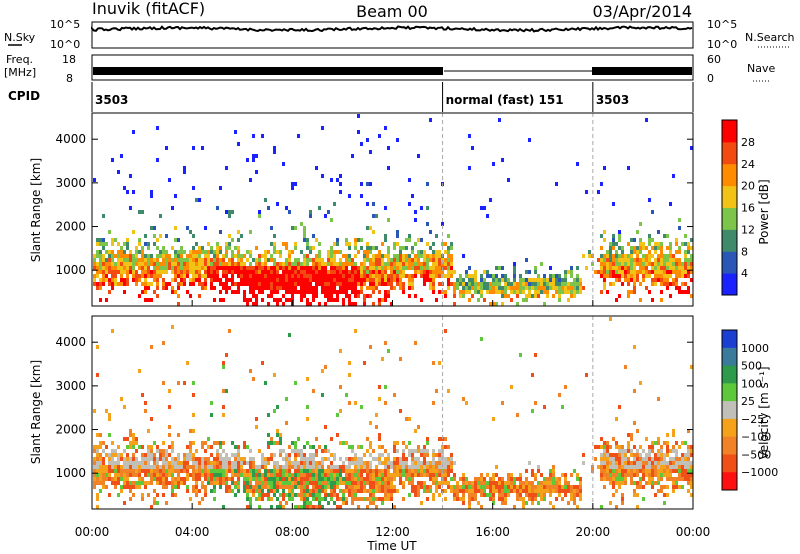 This screenshot has height=554, width=800. Describe the element at coordinates (612, 100) in the screenshot. I see `cpid-segment-label: 3503` at that location.